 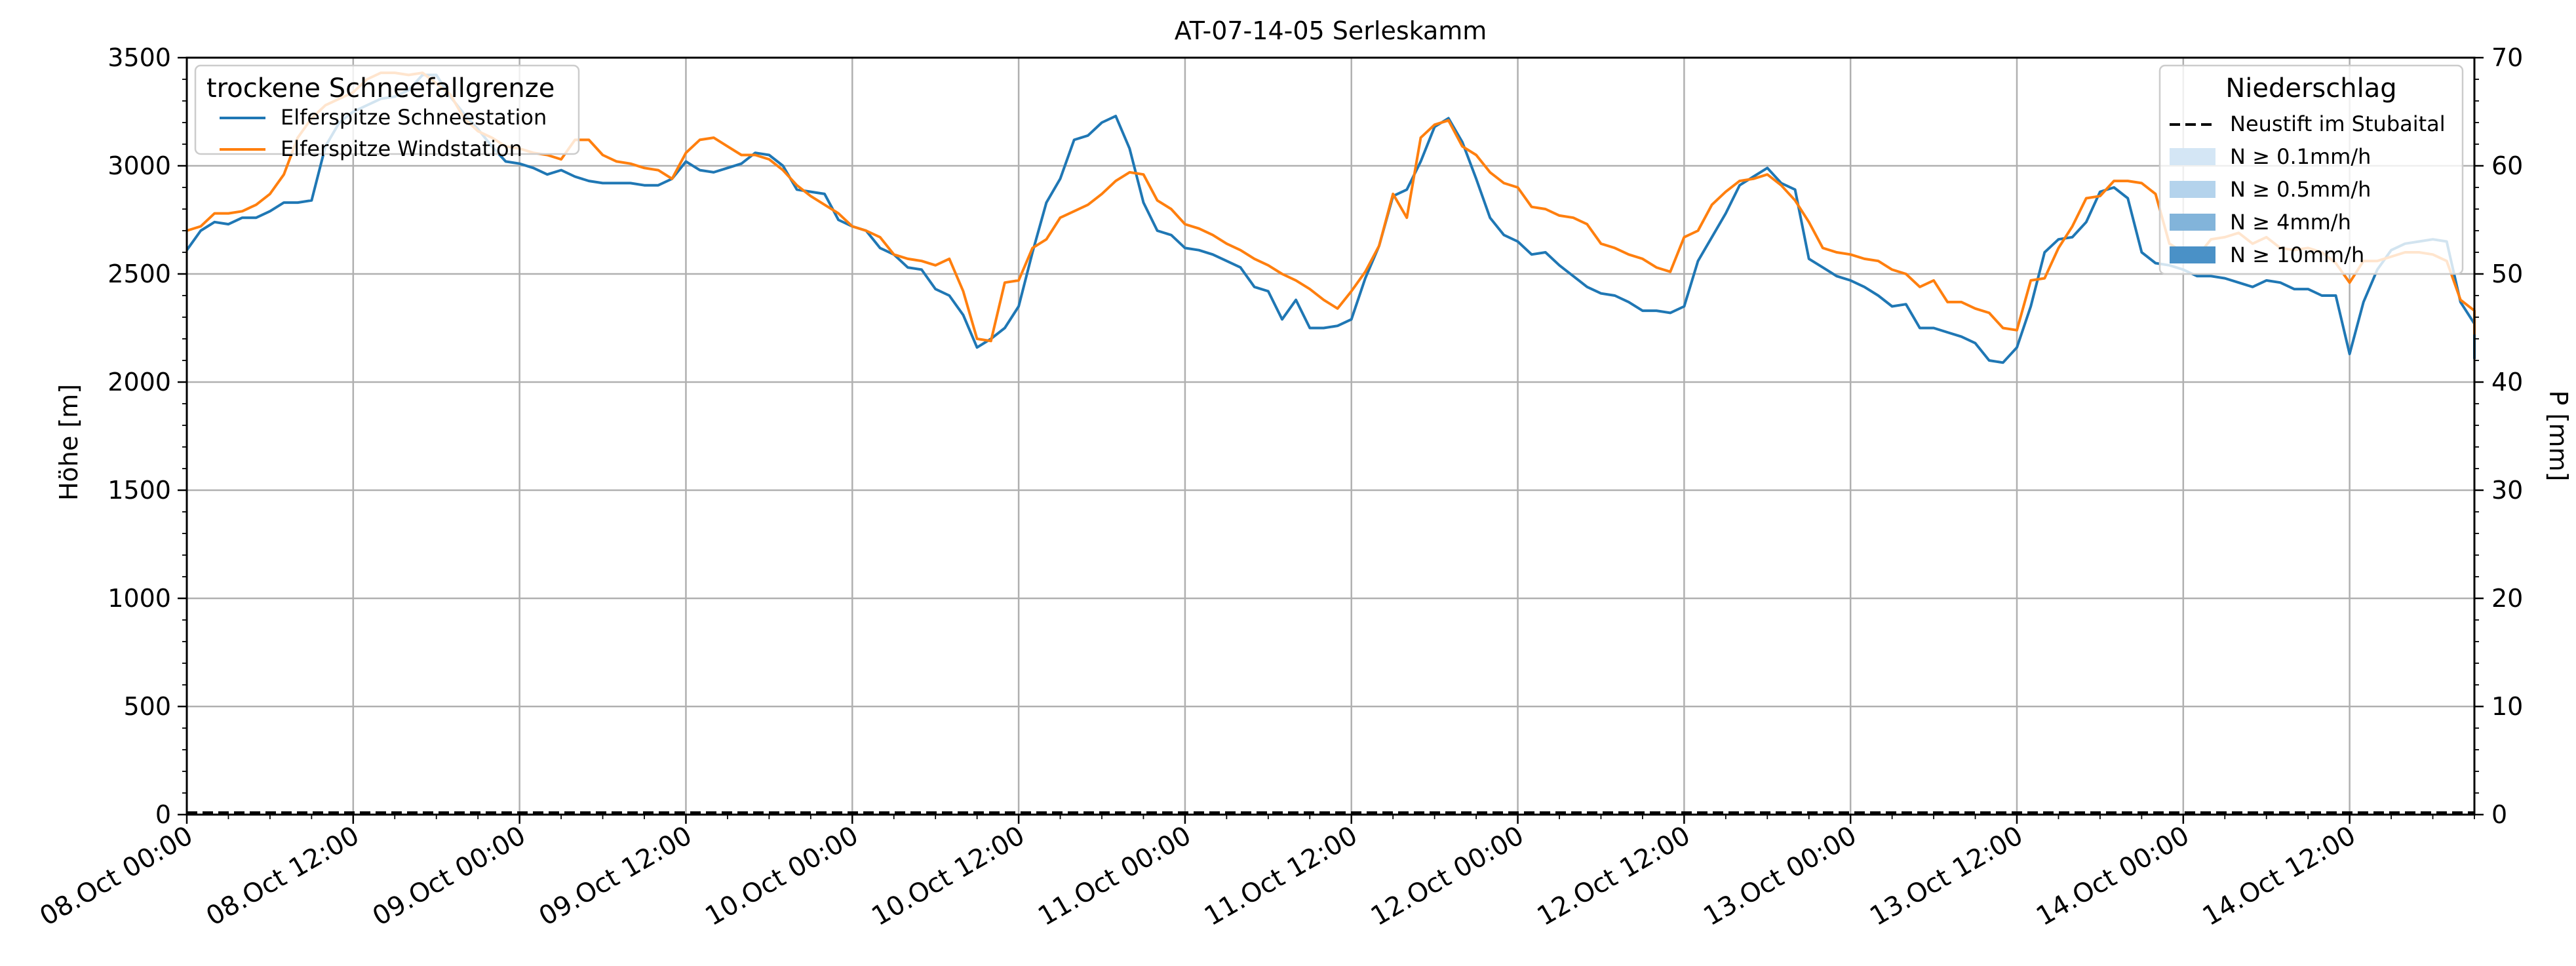 What do you see at coordinates (139, 57) in the screenshot?
I see `y-tick-label: 3500` at bounding box center [139, 57].